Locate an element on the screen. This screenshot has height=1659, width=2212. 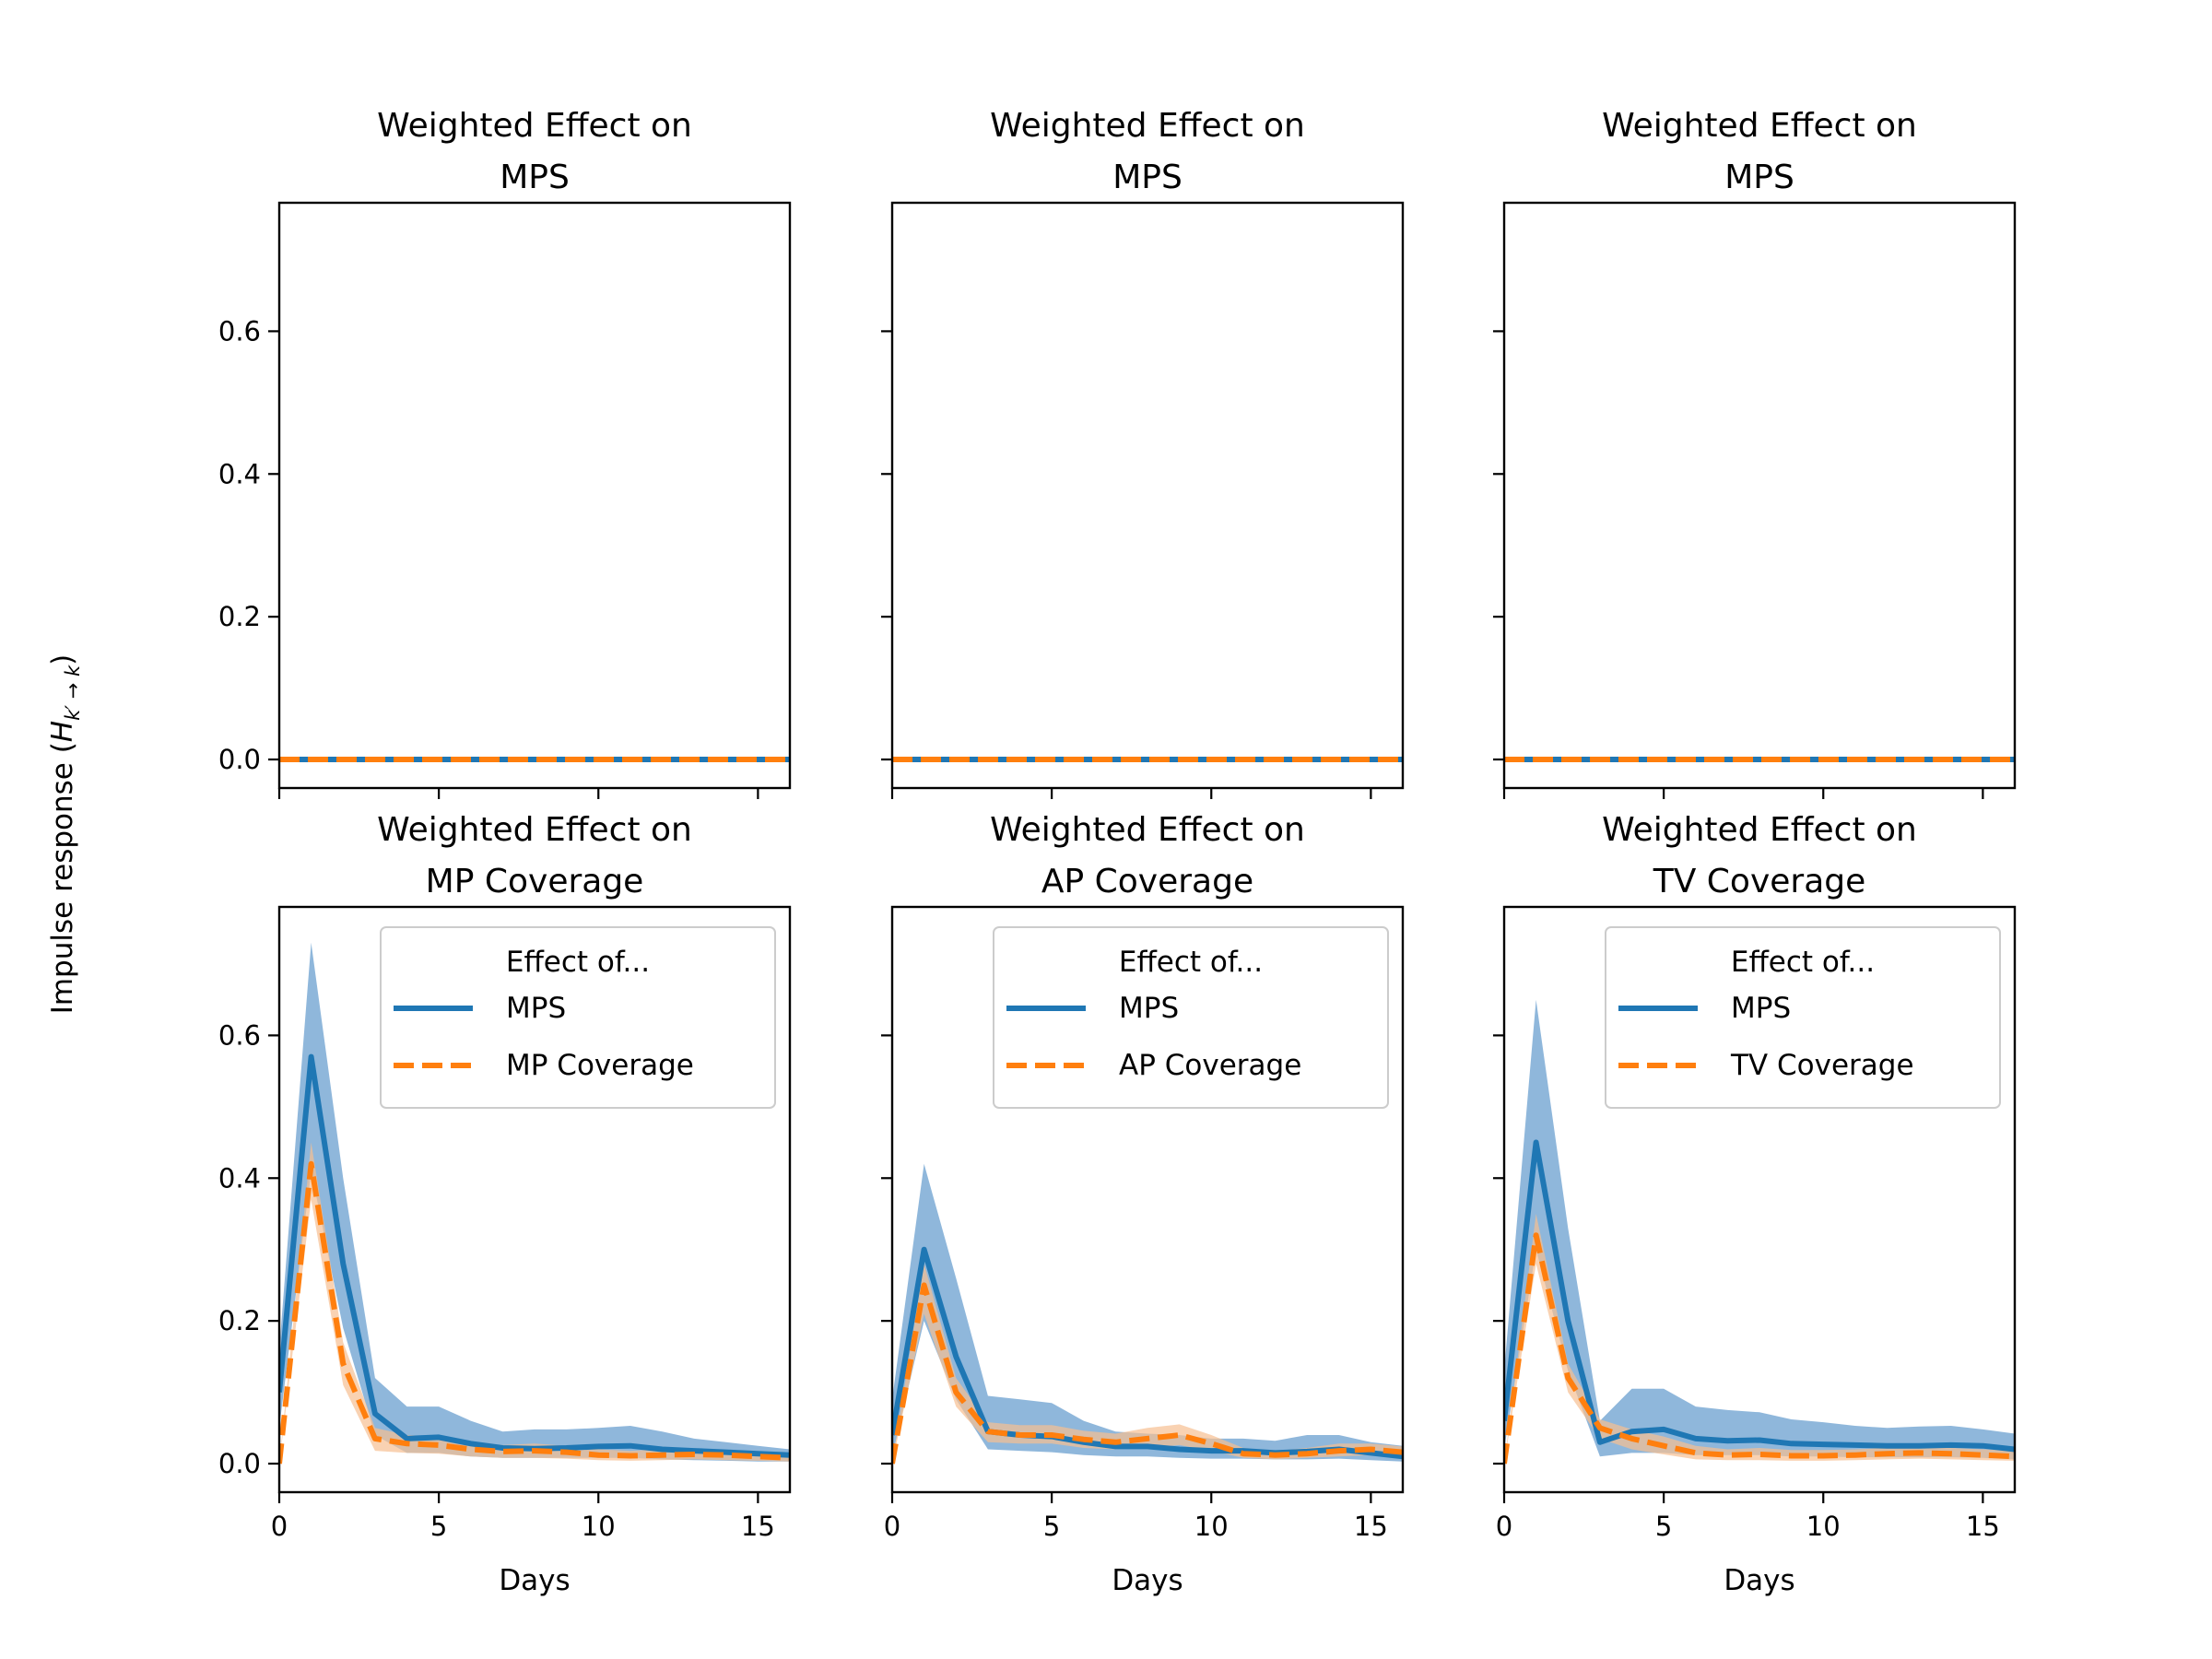
panel-title-line2: TV Coverage is located at coordinates (1759, 881).